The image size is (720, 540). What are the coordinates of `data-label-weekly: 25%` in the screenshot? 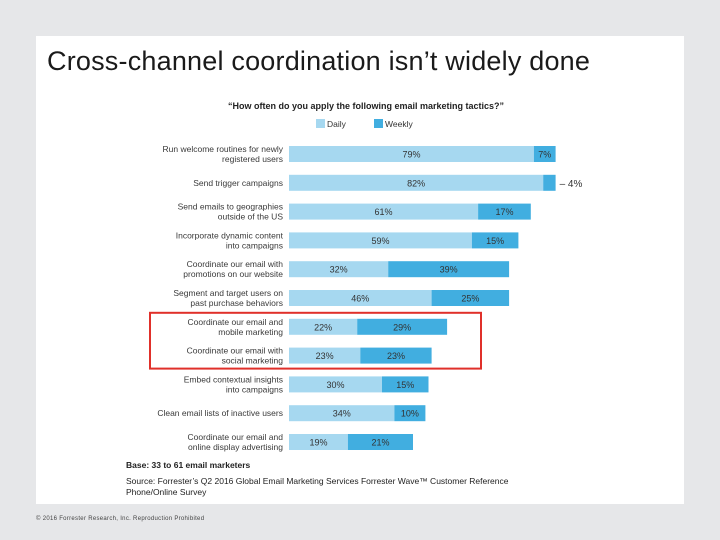 It's located at (470, 299).